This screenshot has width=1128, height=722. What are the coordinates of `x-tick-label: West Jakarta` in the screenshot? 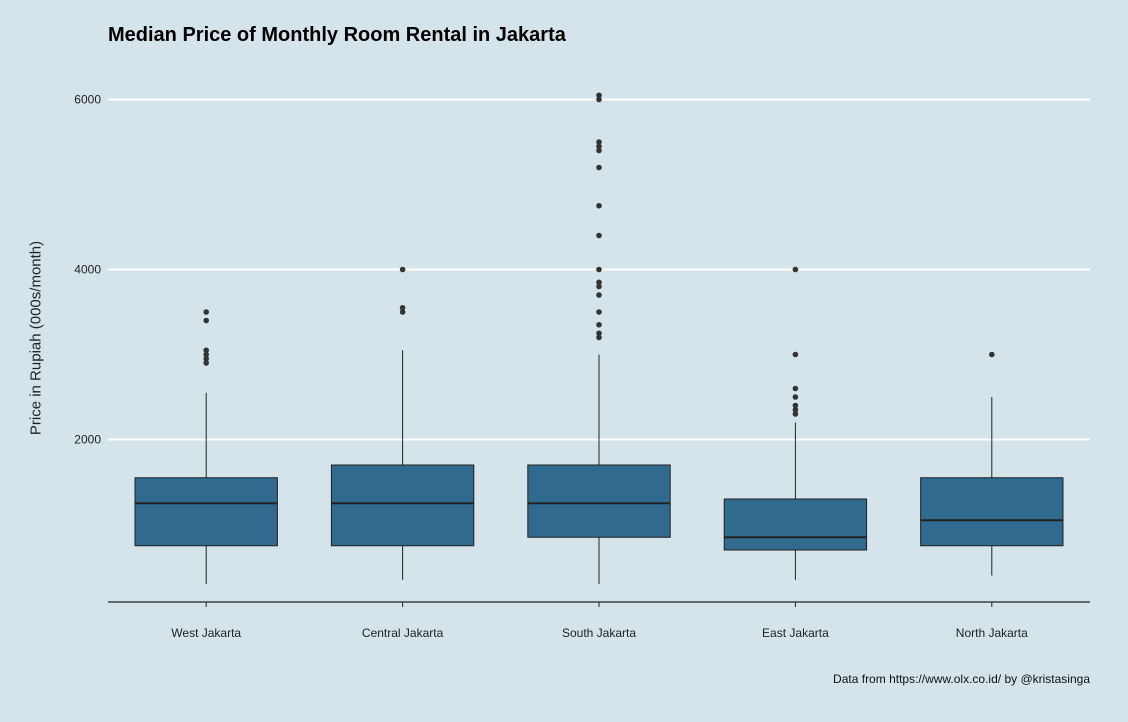 It's located at (206, 633).